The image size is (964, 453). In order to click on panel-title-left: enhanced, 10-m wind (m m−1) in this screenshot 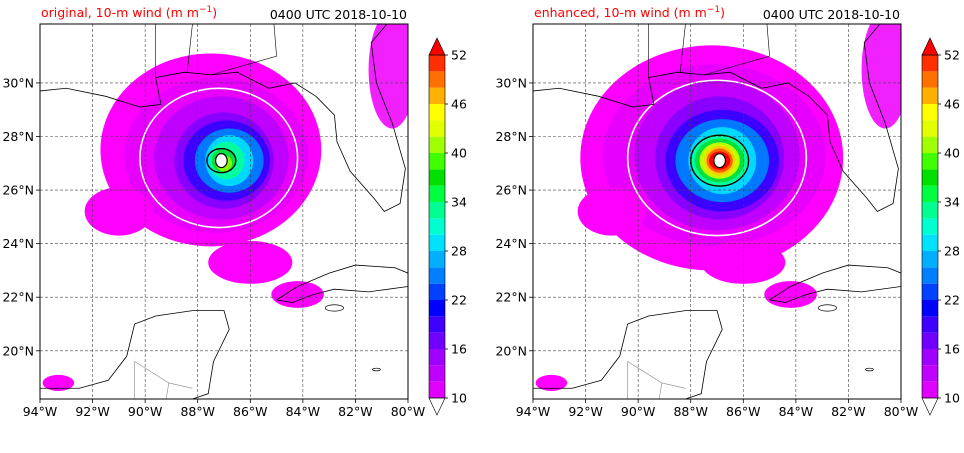, I will do `click(629, 12)`.